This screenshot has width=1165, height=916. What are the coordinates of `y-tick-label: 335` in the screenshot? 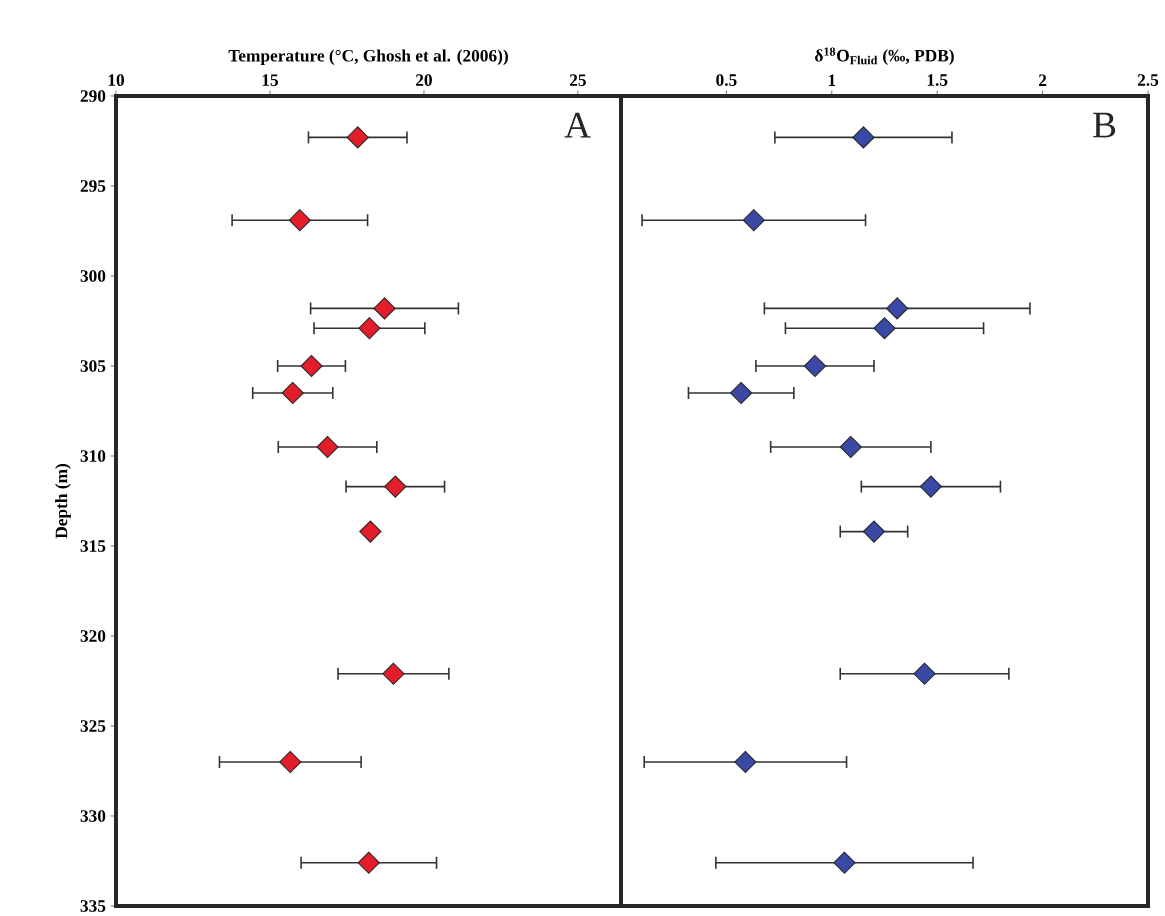 It's located at (93, 906).